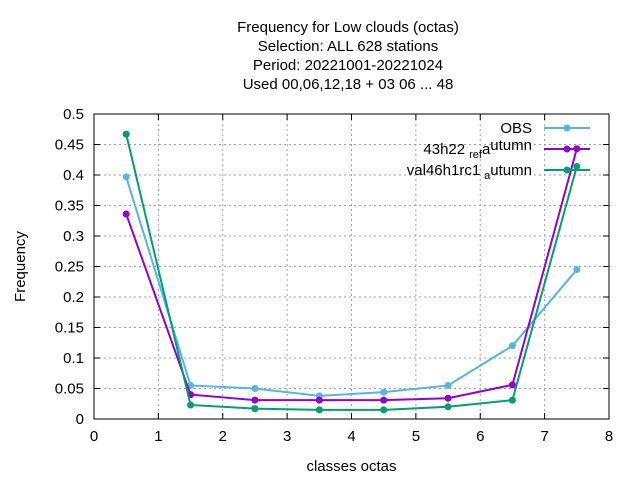  Describe the element at coordinates (94, 436) in the screenshot. I see `x-tick-label: 0` at that location.